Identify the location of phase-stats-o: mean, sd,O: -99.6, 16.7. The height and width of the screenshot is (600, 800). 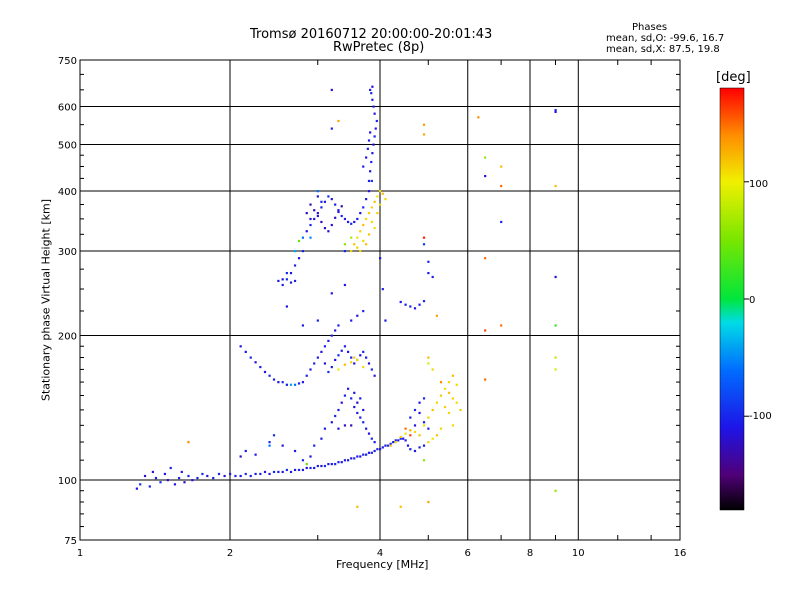
(665, 38).